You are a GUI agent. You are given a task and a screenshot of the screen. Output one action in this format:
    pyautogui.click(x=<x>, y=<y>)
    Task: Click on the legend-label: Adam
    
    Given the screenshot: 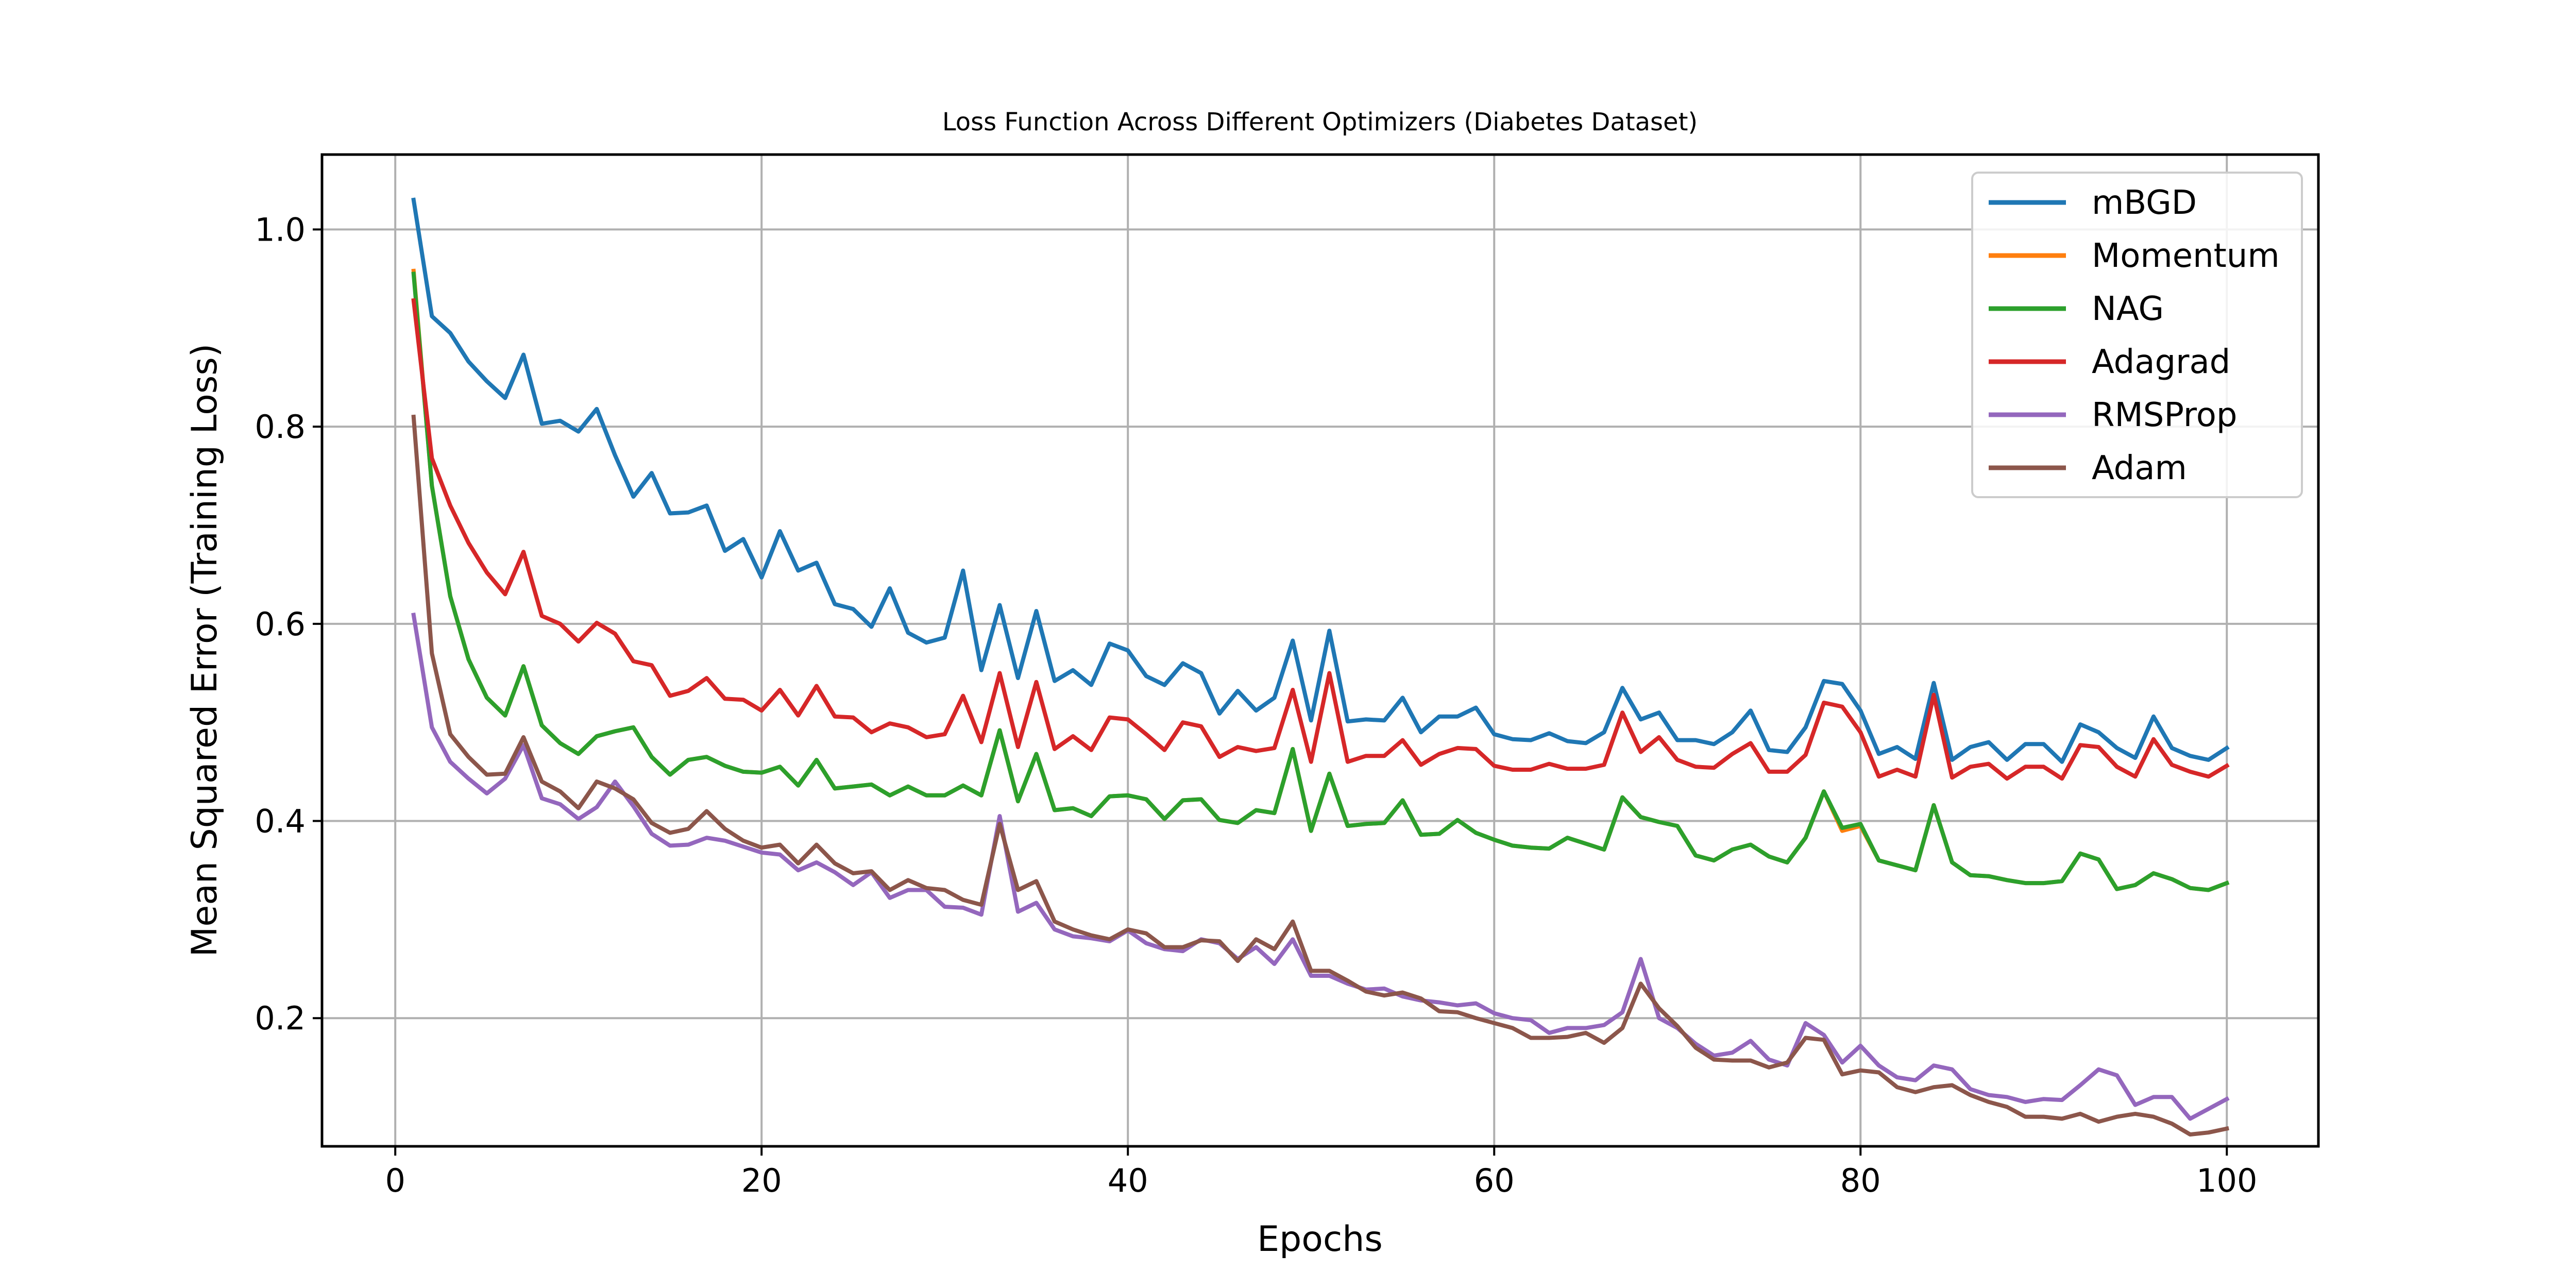 What is the action you would take?
    pyautogui.click(x=2139, y=468)
    